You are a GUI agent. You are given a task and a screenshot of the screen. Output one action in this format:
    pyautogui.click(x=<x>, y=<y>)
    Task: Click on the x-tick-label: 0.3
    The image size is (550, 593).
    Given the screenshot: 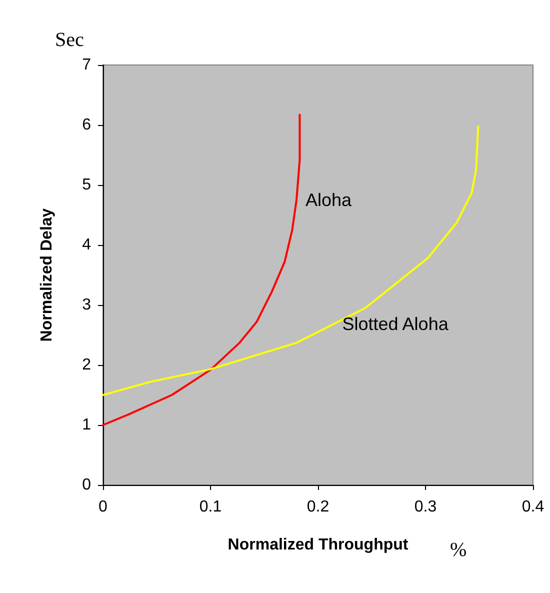 What is the action you would take?
    pyautogui.click(x=425, y=507)
    